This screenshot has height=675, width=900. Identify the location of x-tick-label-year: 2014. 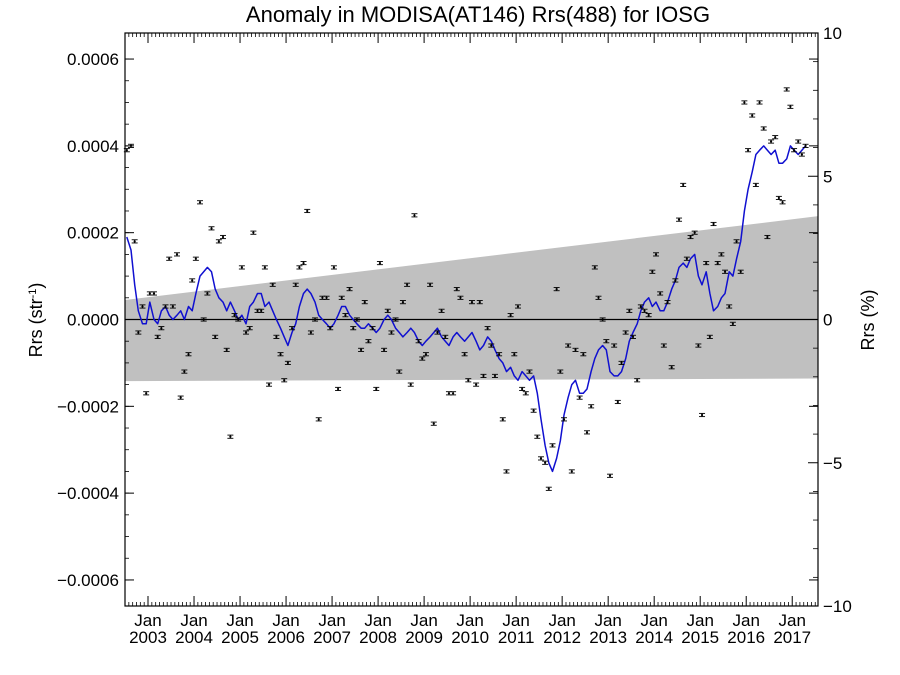
(654, 637).